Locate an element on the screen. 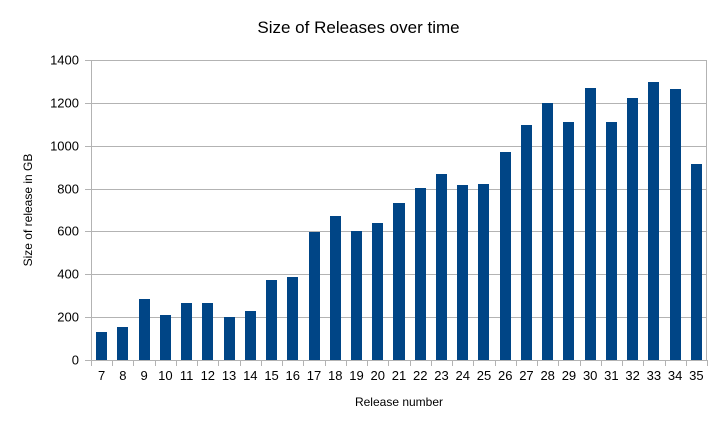 Image resolution: width=717 pixels, height=429 pixels. y-tick-label: 0 is located at coordinates (75, 360).